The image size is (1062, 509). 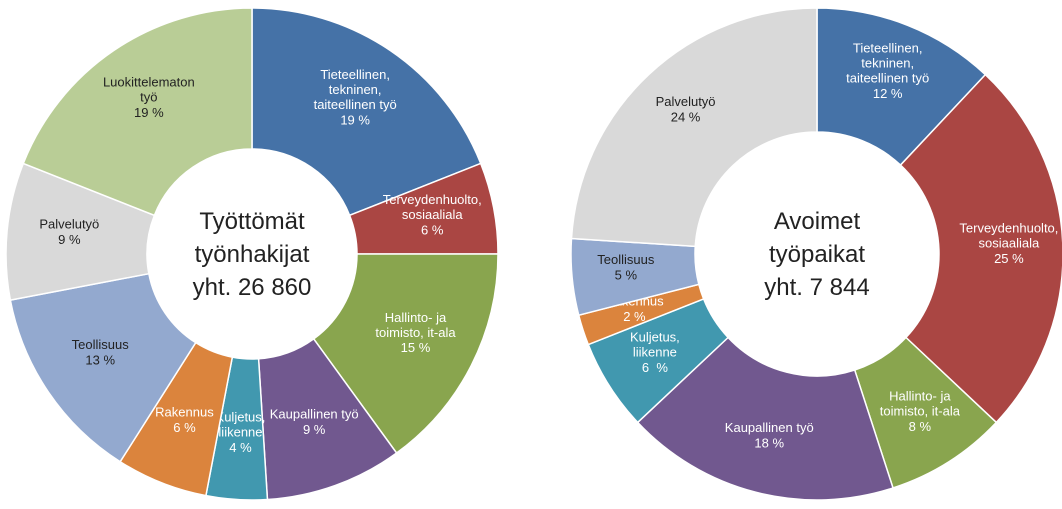 I want to click on category-label: Luokittelematon työ, so click(x=149, y=90).